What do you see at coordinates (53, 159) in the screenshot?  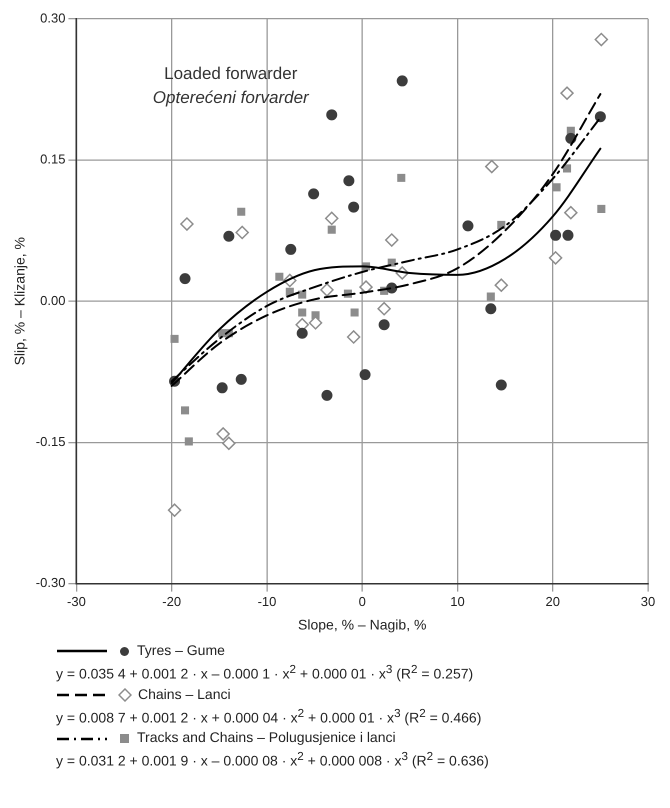 I see `y-tick-label: 0.15` at bounding box center [53, 159].